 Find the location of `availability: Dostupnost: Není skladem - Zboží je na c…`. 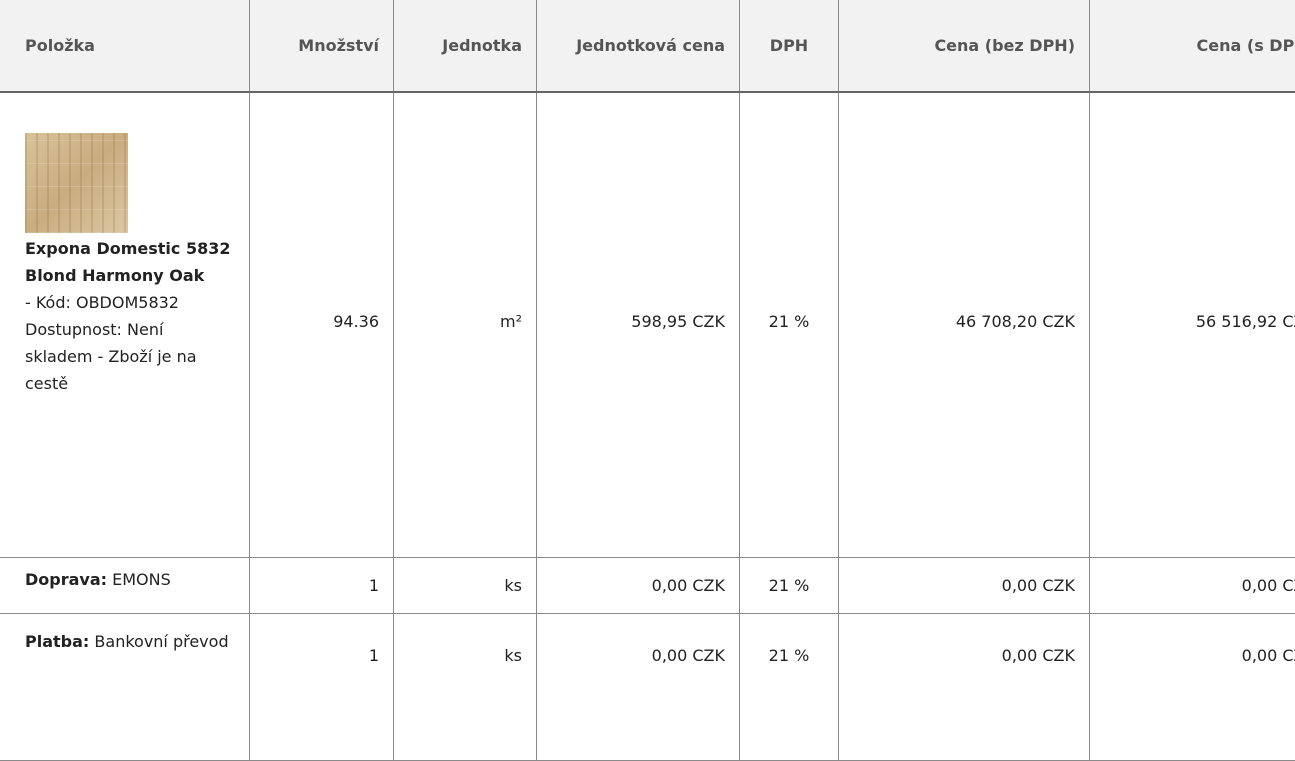

availability: Dostupnost: Není skladem - Zboží je na c… is located at coordinates (130, 356).